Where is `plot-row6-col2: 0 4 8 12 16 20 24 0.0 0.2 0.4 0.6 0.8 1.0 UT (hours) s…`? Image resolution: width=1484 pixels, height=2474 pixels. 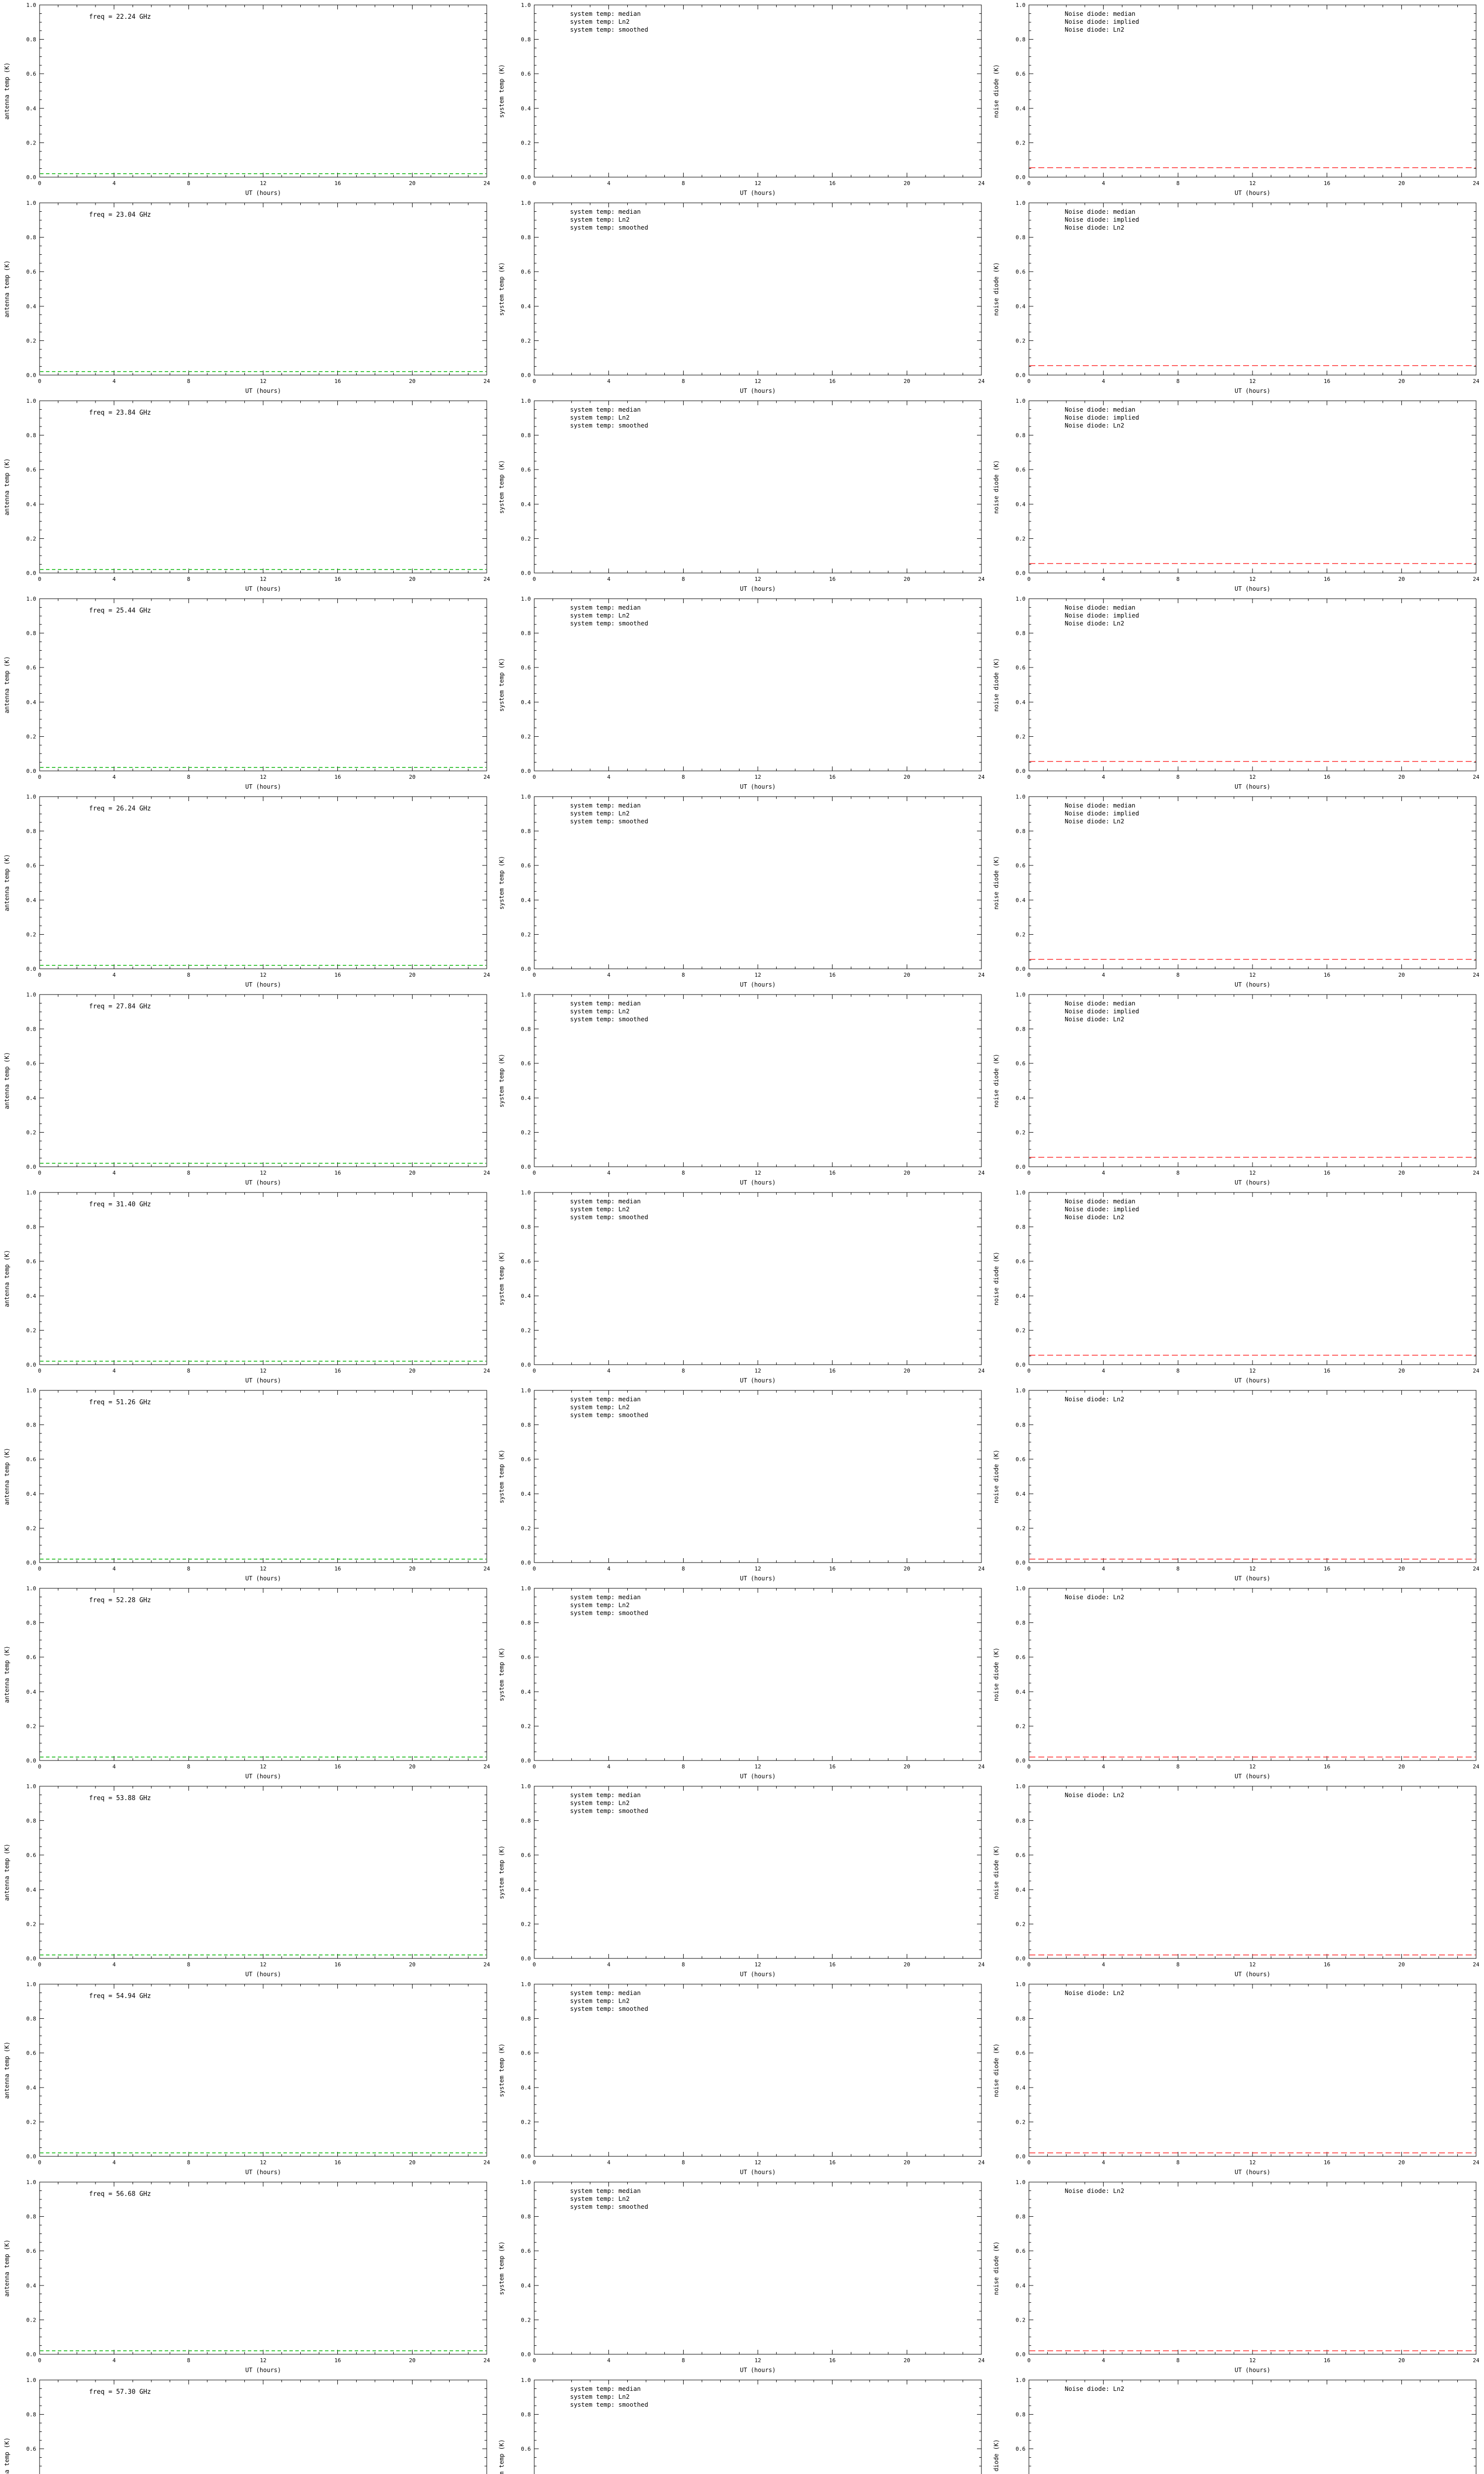 plot-row6-col2: 0 4 8 12 16 20 24 0.0 0.2 0.4 0.6 0.8 1.0 UT (hours) s… is located at coordinates (742, 1089).